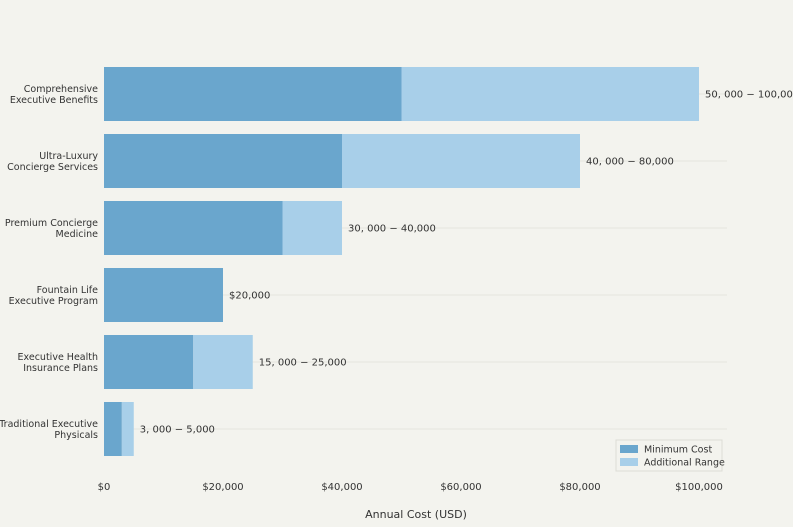 This screenshot has height=527, width=793. I want to click on category-label-3-line-0: Fountain Life, so click(67, 290).